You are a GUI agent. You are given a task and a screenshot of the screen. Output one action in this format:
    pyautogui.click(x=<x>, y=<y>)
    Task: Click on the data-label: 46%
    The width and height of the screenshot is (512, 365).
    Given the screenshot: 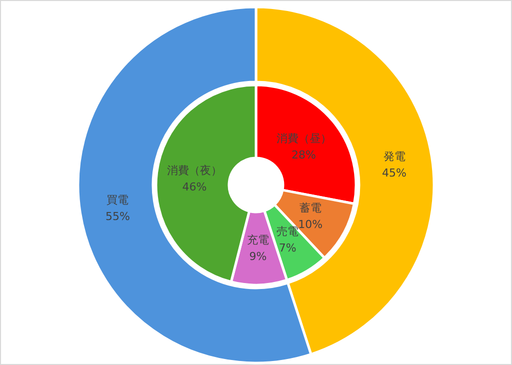 What is the action you would take?
    pyautogui.click(x=194, y=187)
    